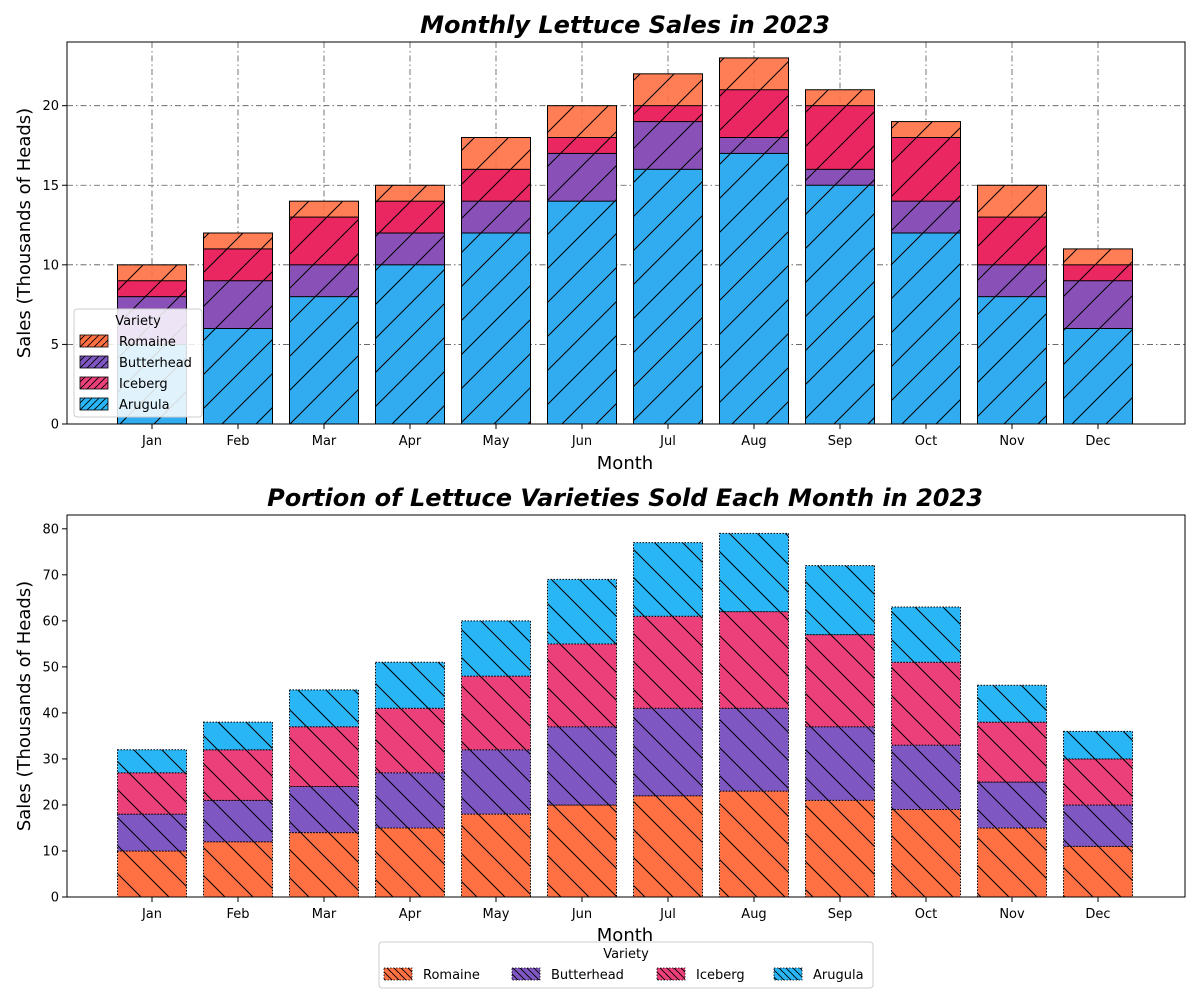 The image size is (1200, 1000). I want to click on chart2-xlabel: Month, so click(625, 935).